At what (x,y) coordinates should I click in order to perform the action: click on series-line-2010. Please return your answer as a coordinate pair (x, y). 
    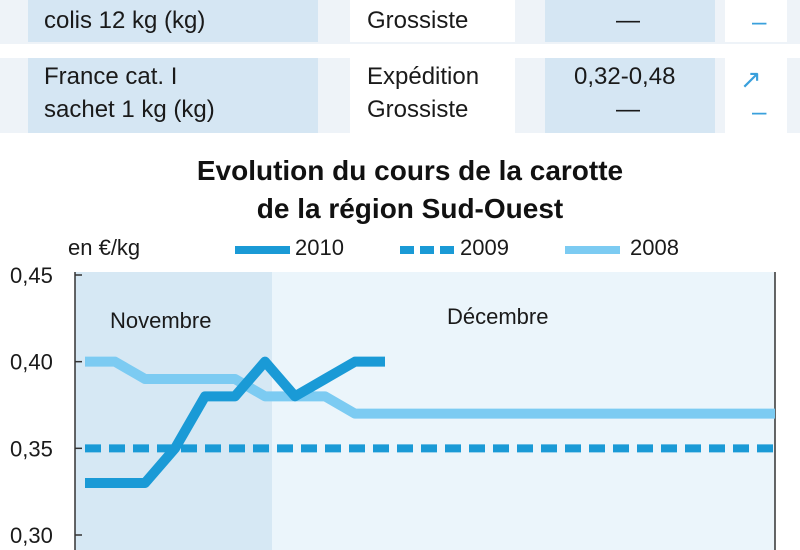
    Looking at the image, I should click on (235, 422).